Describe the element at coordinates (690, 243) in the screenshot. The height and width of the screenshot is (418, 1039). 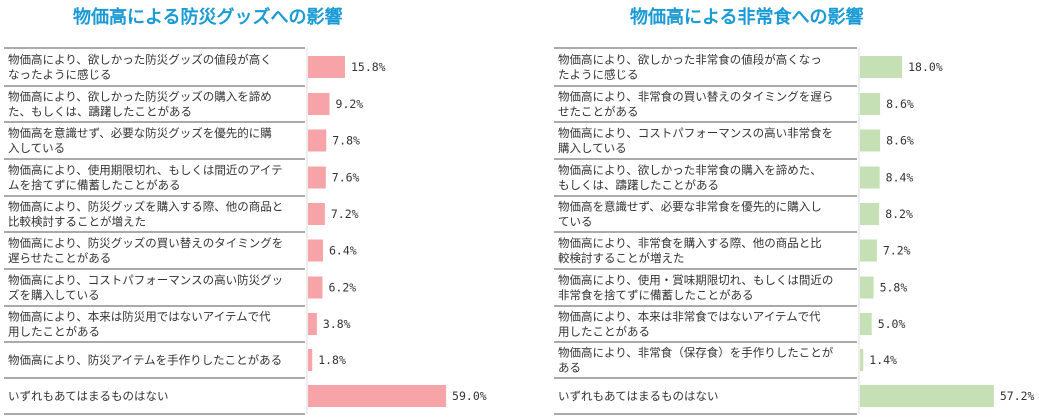
I see `category-label: 物価高により、非常食を購入する際、他の商品と比` at that location.